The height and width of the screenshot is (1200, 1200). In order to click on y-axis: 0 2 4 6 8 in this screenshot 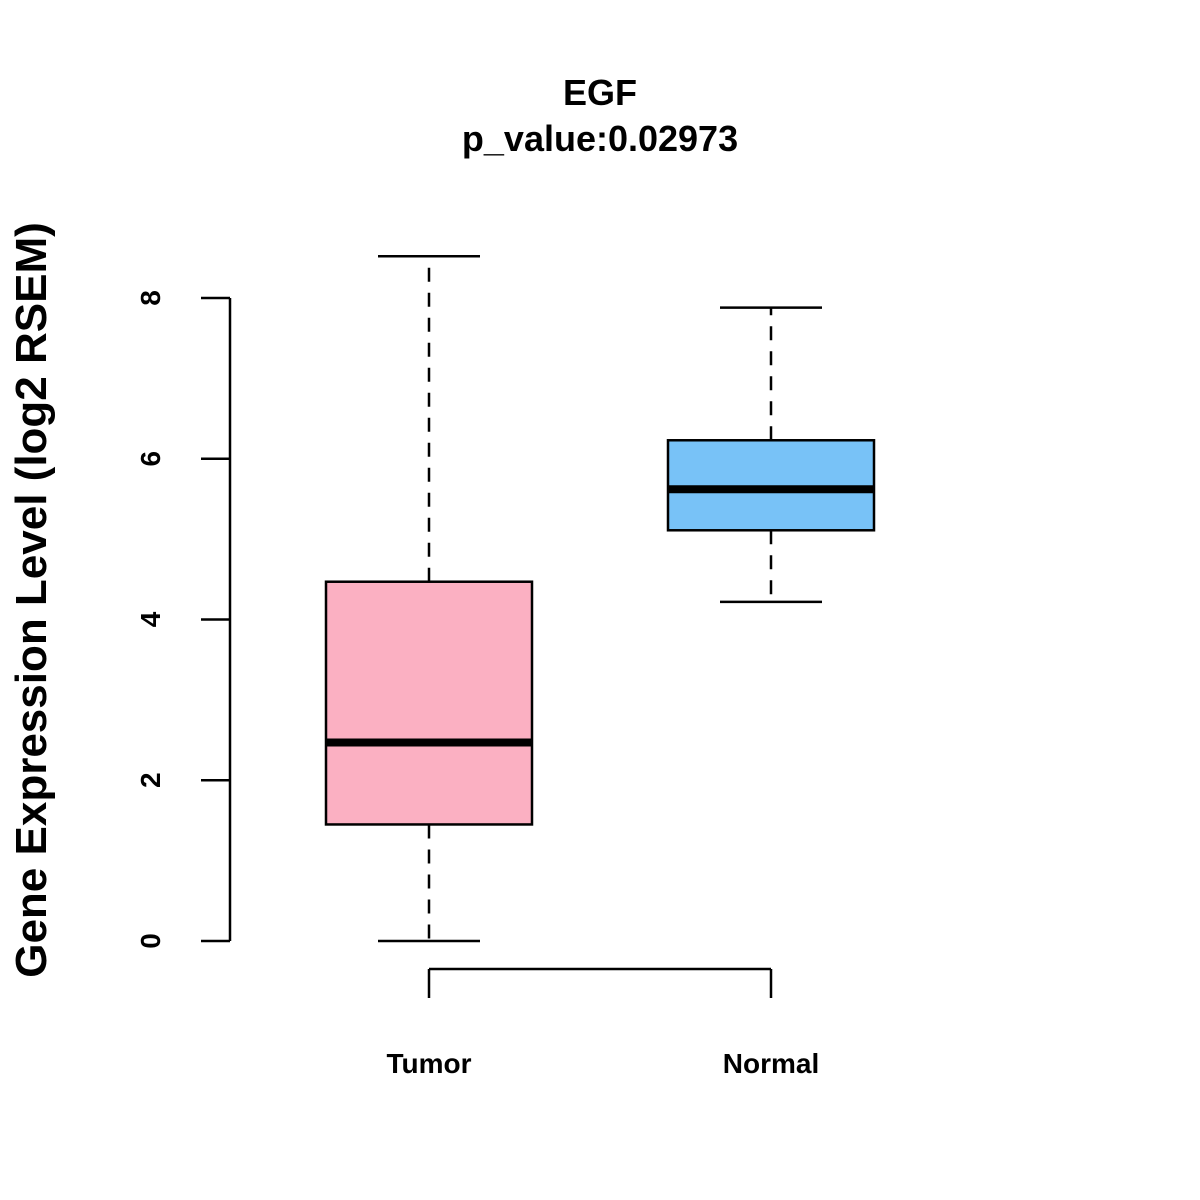, I will do `click(183, 619)`.